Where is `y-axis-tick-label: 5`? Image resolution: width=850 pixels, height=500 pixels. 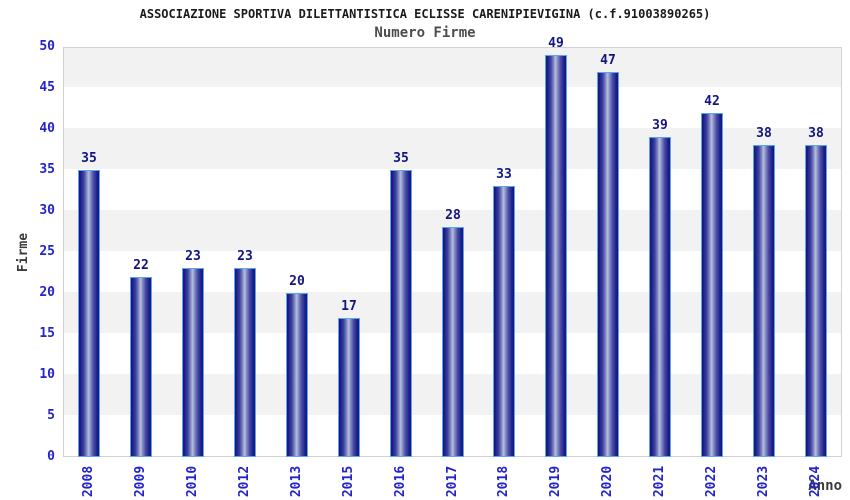 y-axis-tick-label: 5 is located at coordinates (51, 415).